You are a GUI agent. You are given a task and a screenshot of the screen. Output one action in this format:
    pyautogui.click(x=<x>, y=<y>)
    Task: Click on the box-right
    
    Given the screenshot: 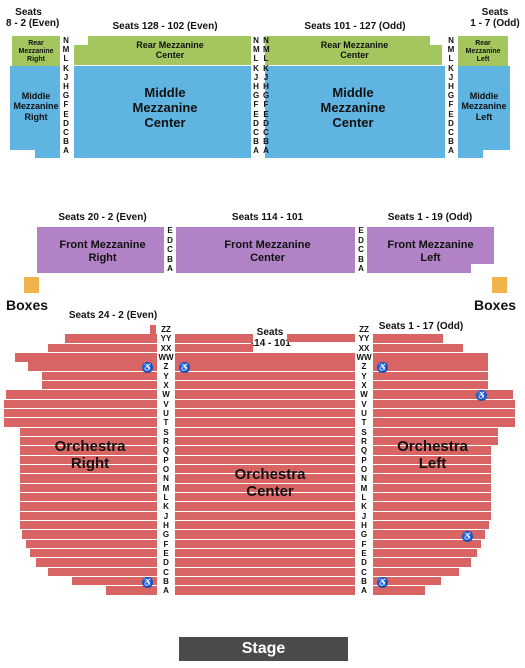 What is the action you would take?
    pyautogui.click(x=31, y=285)
    